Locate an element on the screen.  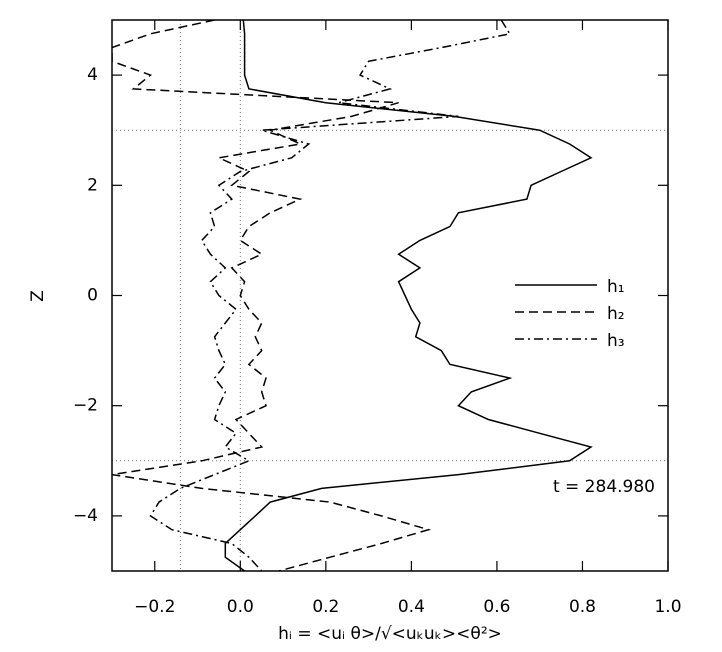
legend-label: h₂ is located at coordinates (616, 314).